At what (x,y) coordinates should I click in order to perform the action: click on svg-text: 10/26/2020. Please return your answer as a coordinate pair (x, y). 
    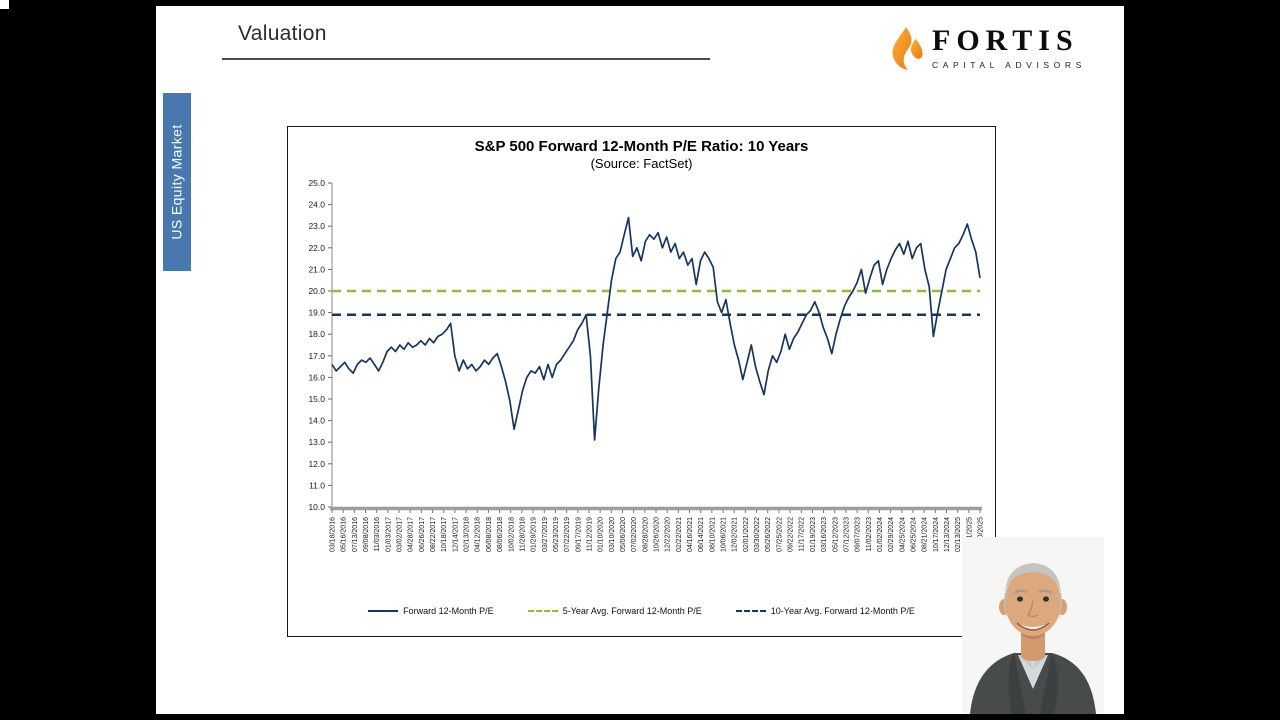
    Looking at the image, I should click on (657, 534).